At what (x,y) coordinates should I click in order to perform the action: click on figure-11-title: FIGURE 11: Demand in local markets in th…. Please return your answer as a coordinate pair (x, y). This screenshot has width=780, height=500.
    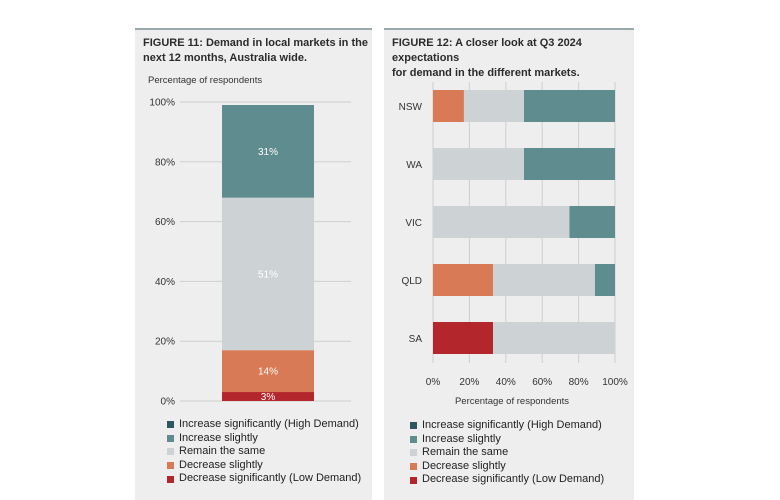
    Looking at the image, I should click on (255, 50).